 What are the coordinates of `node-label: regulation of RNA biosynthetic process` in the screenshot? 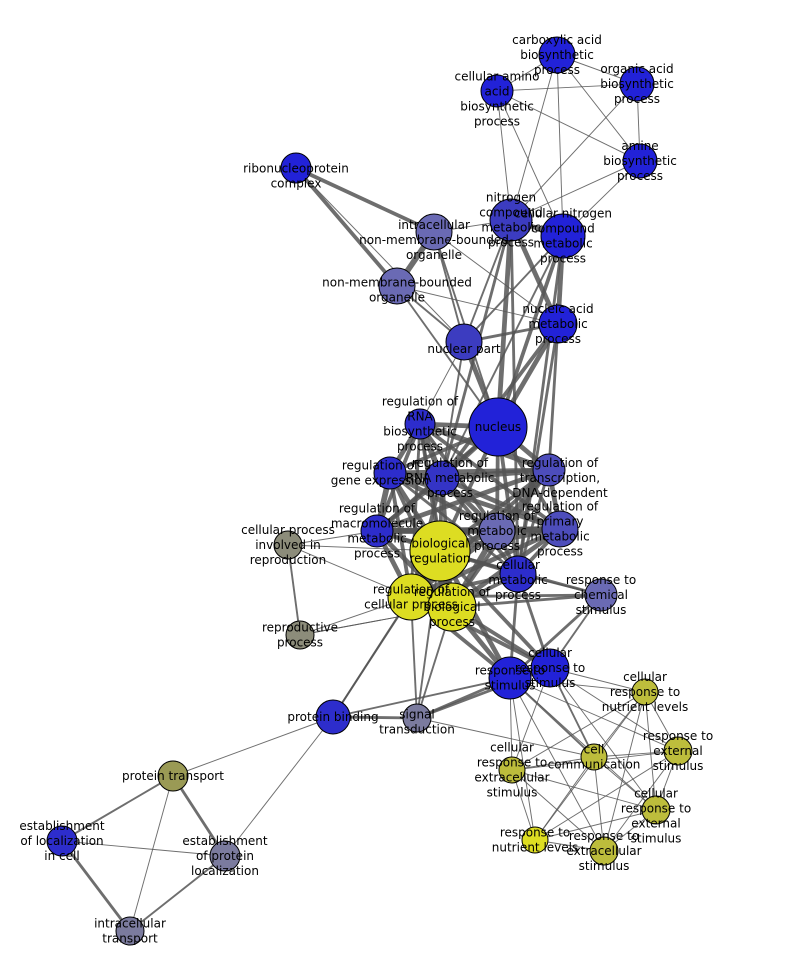 It's located at (420, 423).